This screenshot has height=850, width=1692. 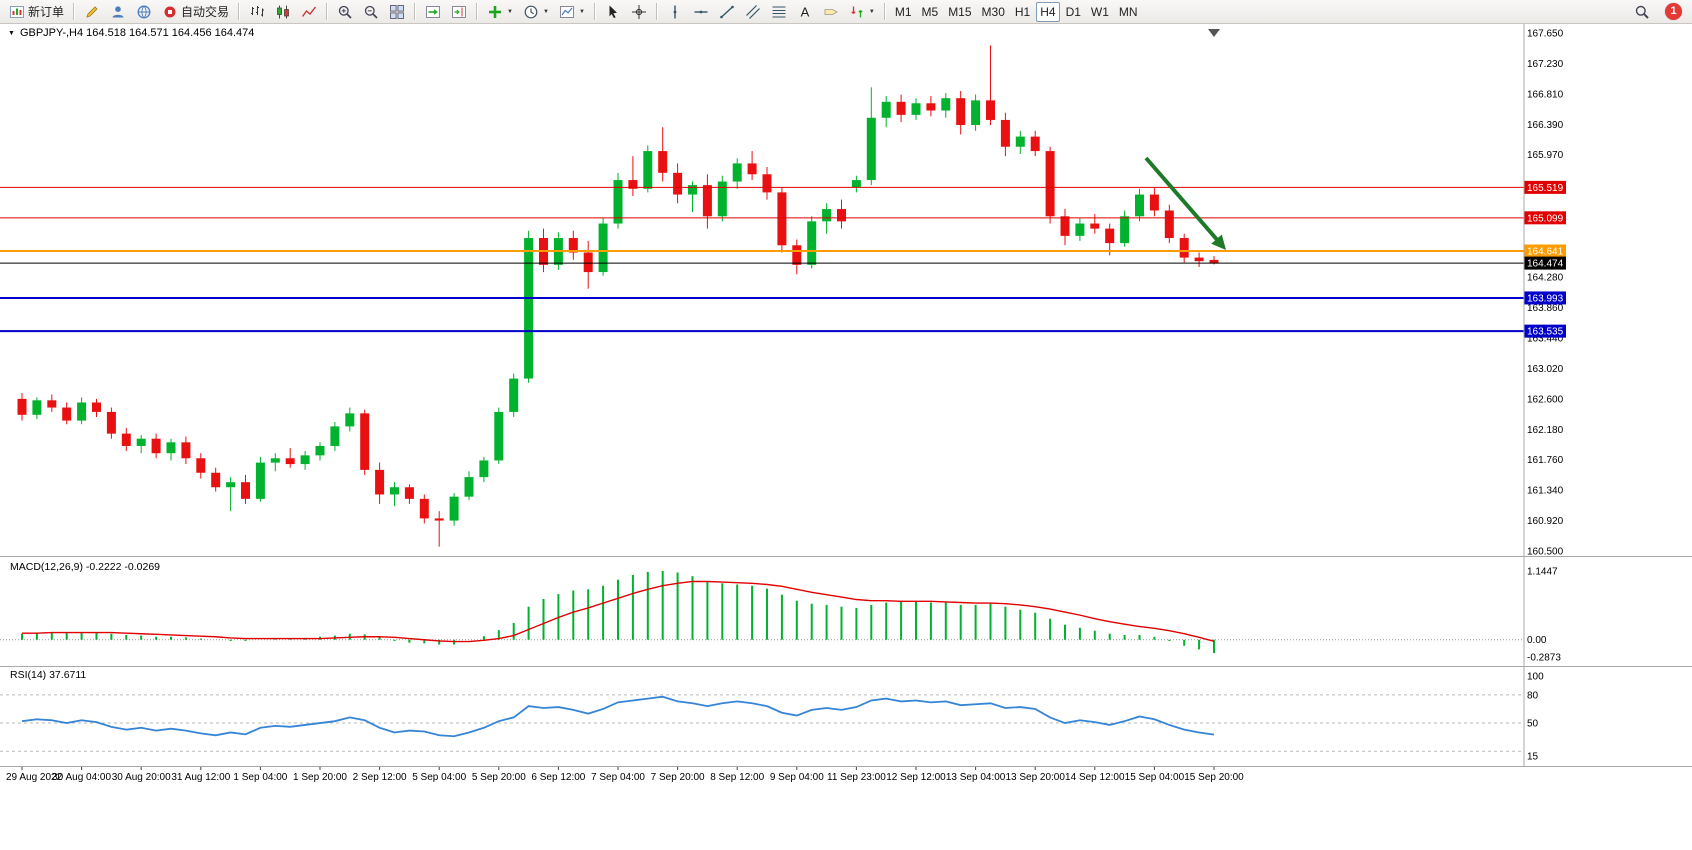 I want to click on autotrading-button-label: 自动交易, so click(x=205, y=12).